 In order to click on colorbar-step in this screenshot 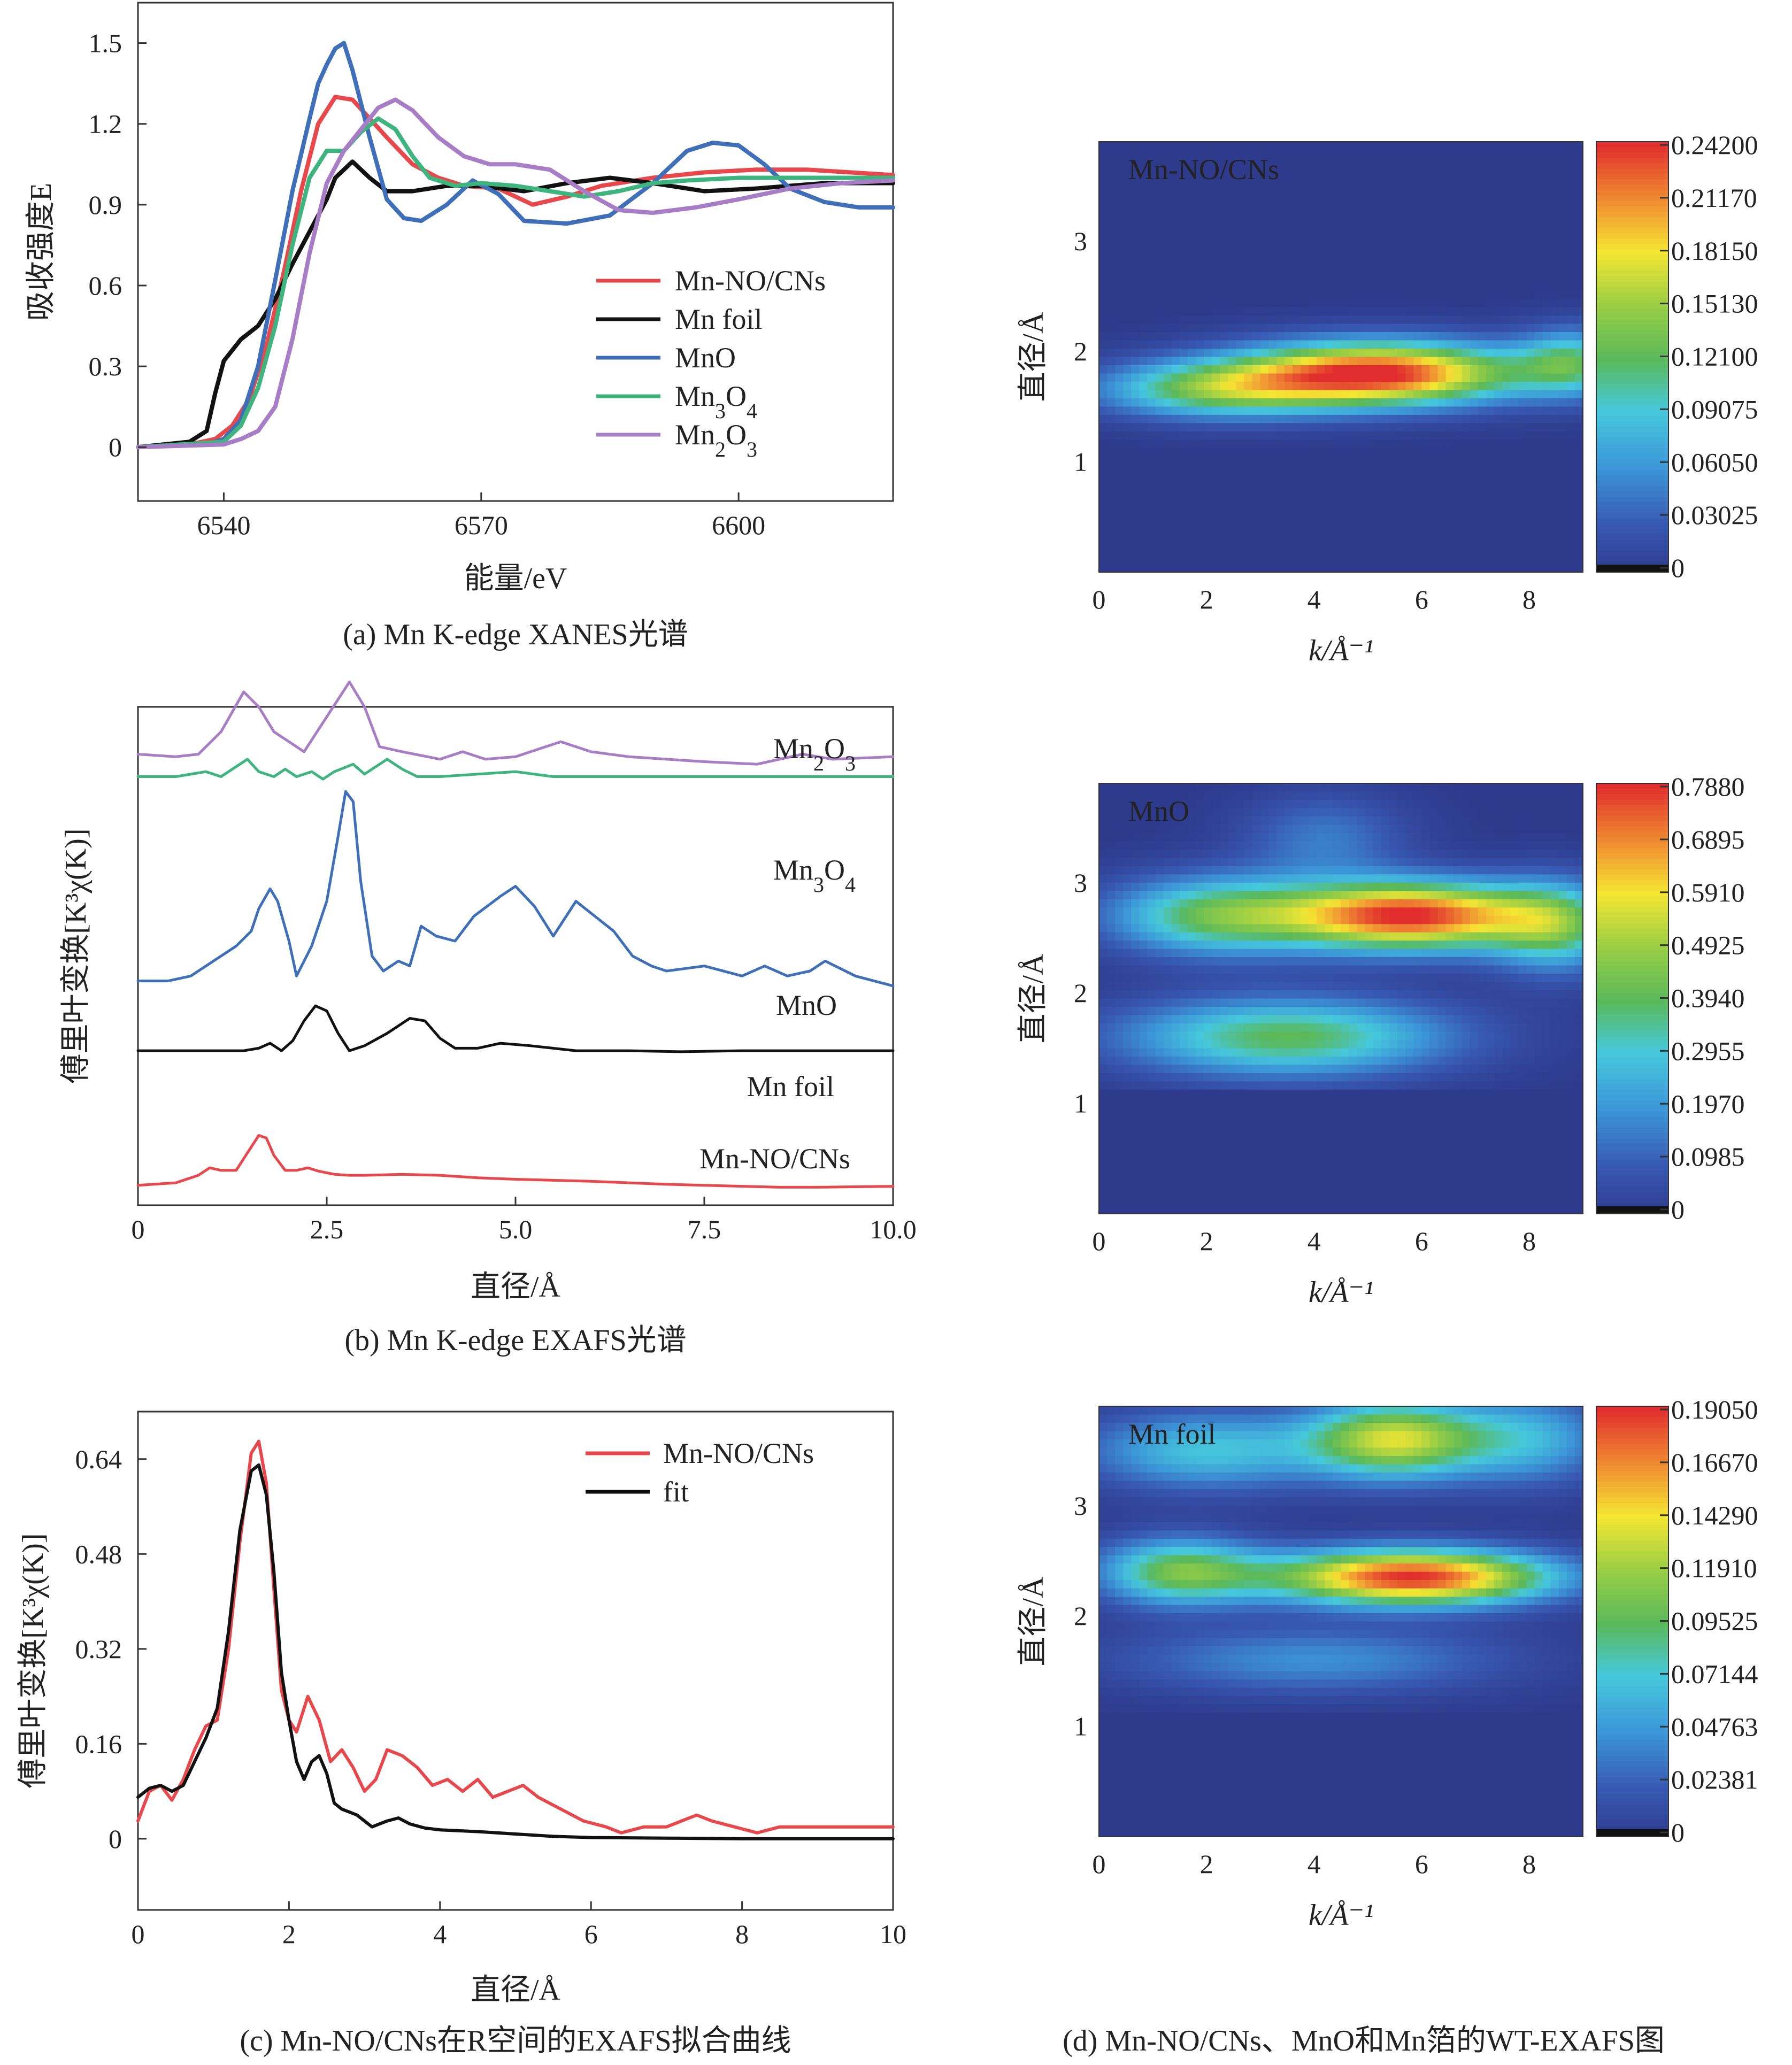, I will do `click(1632, 145)`.